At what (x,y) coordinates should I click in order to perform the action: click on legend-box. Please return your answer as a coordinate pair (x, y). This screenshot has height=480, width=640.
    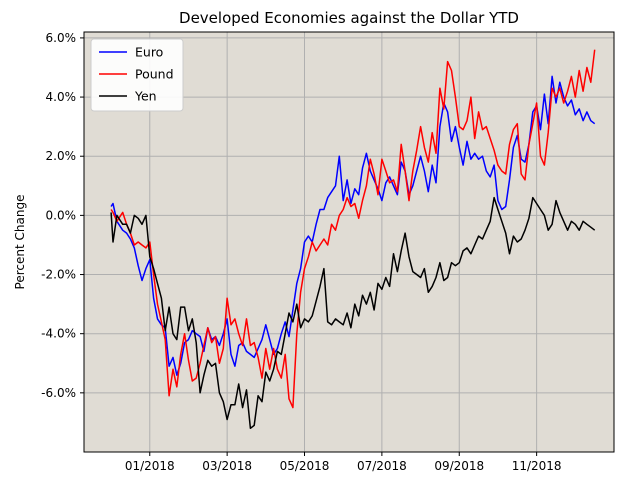
    Looking at the image, I should click on (137, 75).